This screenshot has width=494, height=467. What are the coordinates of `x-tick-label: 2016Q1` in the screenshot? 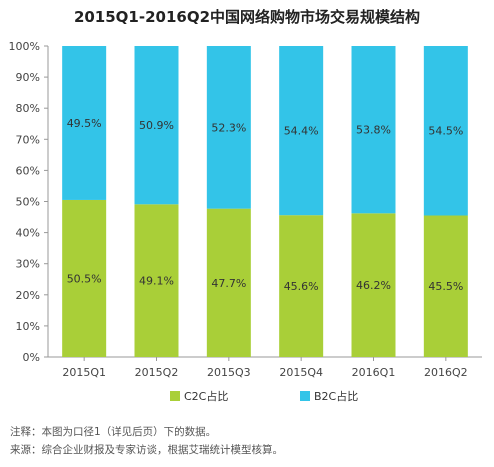 It's located at (374, 372).